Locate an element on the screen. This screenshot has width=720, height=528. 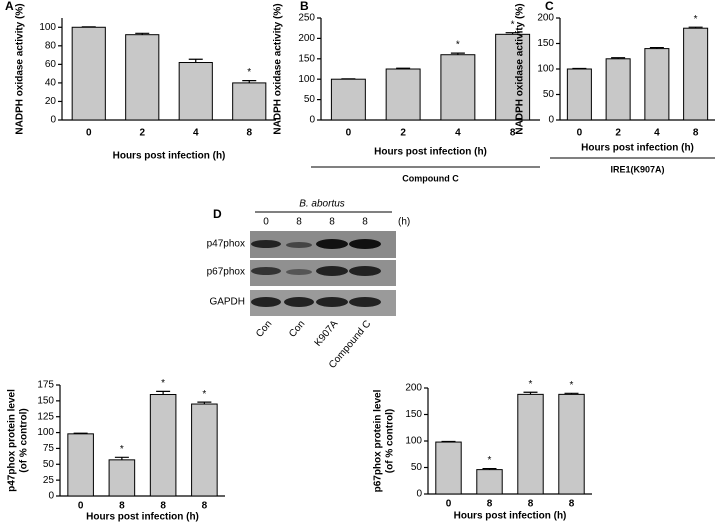
panel-label: A is located at coordinates (9, 6).